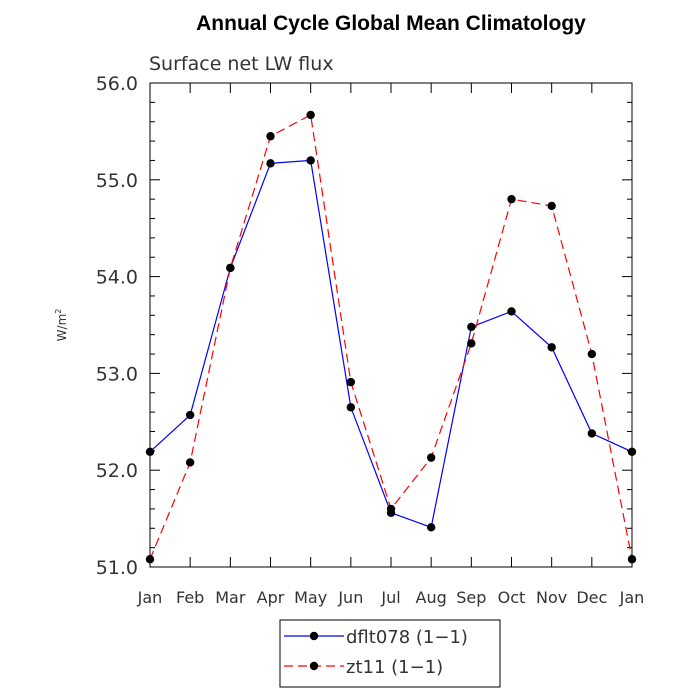 This screenshot has height=700, width=700. Describe the element at coordinates (230, 597) in the screenshot. I see `x-tick-label: Mar` at that location.